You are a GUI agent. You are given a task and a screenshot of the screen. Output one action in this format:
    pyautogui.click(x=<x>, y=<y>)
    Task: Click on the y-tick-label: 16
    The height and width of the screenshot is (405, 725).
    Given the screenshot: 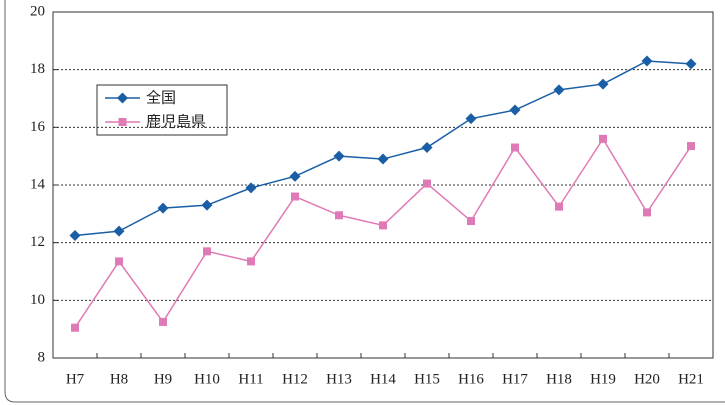 What is the action you would take?
    pyautogui.click(x=38, y=127)
    